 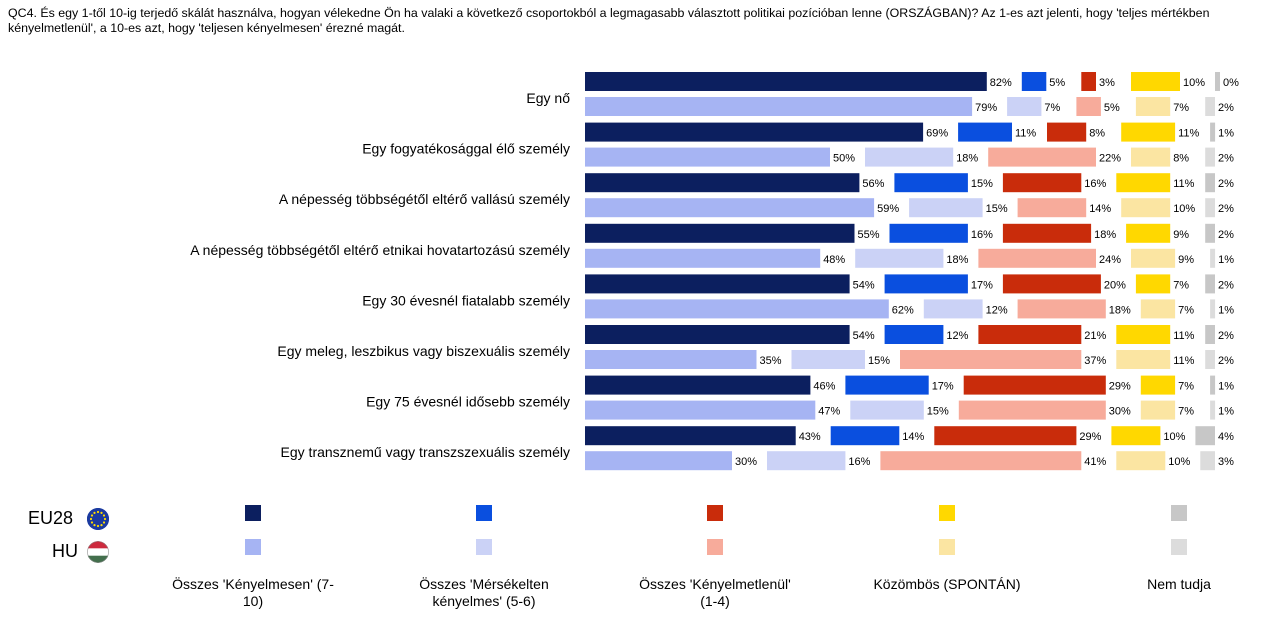 I want to click on bar-value-label: 55%, so click(x=869, y=235).